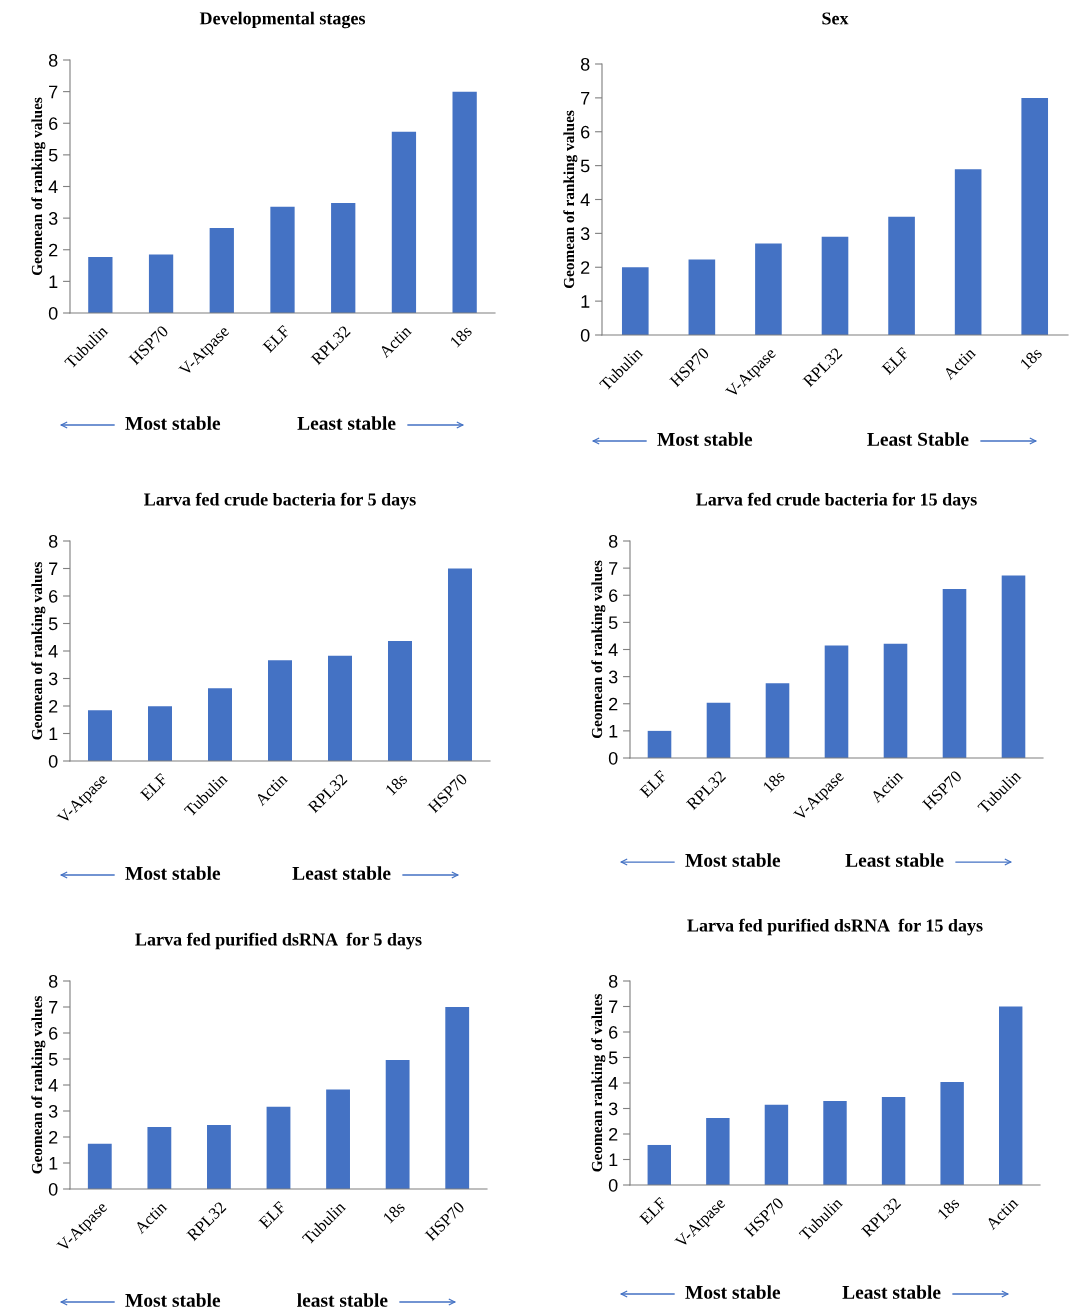 Image resolution: width=1073 pixels, height=1314 pixels. Describe the element at coordinates (282, 20) in the screenshot. I see `chart-title: Developmental stages` at that location.